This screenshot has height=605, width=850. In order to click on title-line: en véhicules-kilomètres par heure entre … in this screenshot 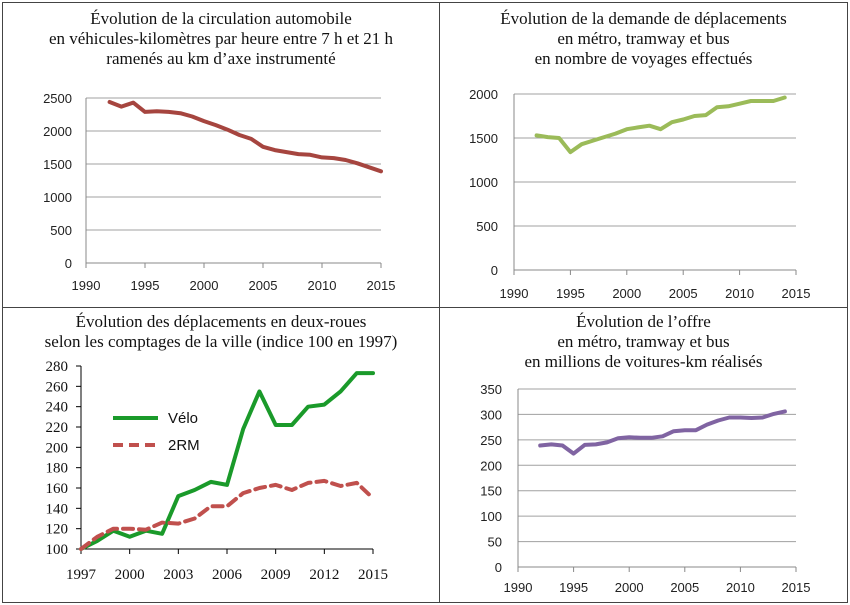, I will do `click(221, 38)`.